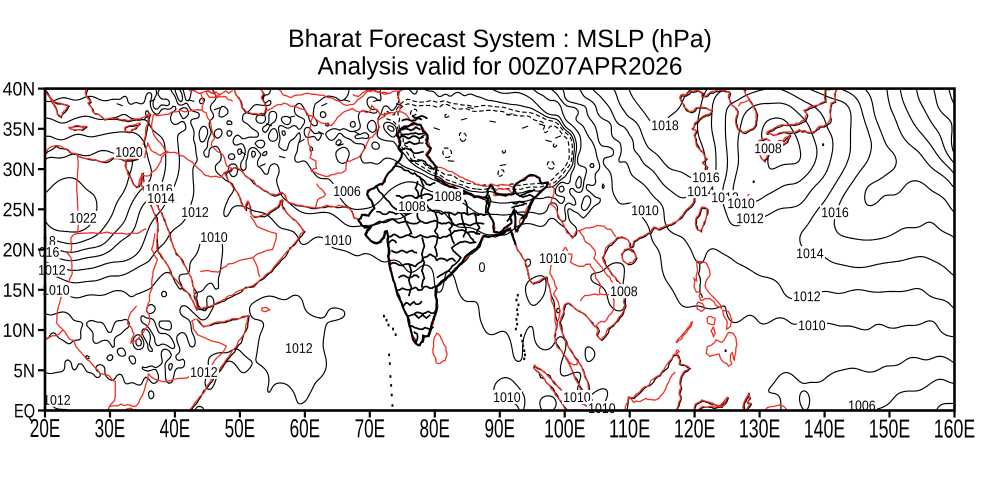 The height and width of the screenshot is (500, 1000). What do you see at coordinates (499, 66) in the screenshot?
I see `svg-text:Analysis valid for 00Z07APR202: Analysis valid for 00Z07APR2026` at bounding box center [499, 66].